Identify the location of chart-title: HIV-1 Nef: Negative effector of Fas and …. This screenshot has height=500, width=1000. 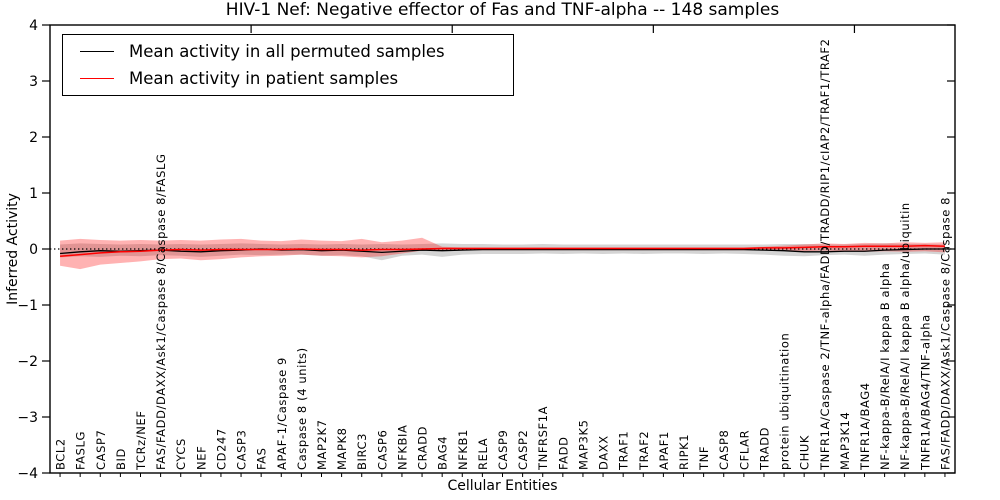
(502, 10).